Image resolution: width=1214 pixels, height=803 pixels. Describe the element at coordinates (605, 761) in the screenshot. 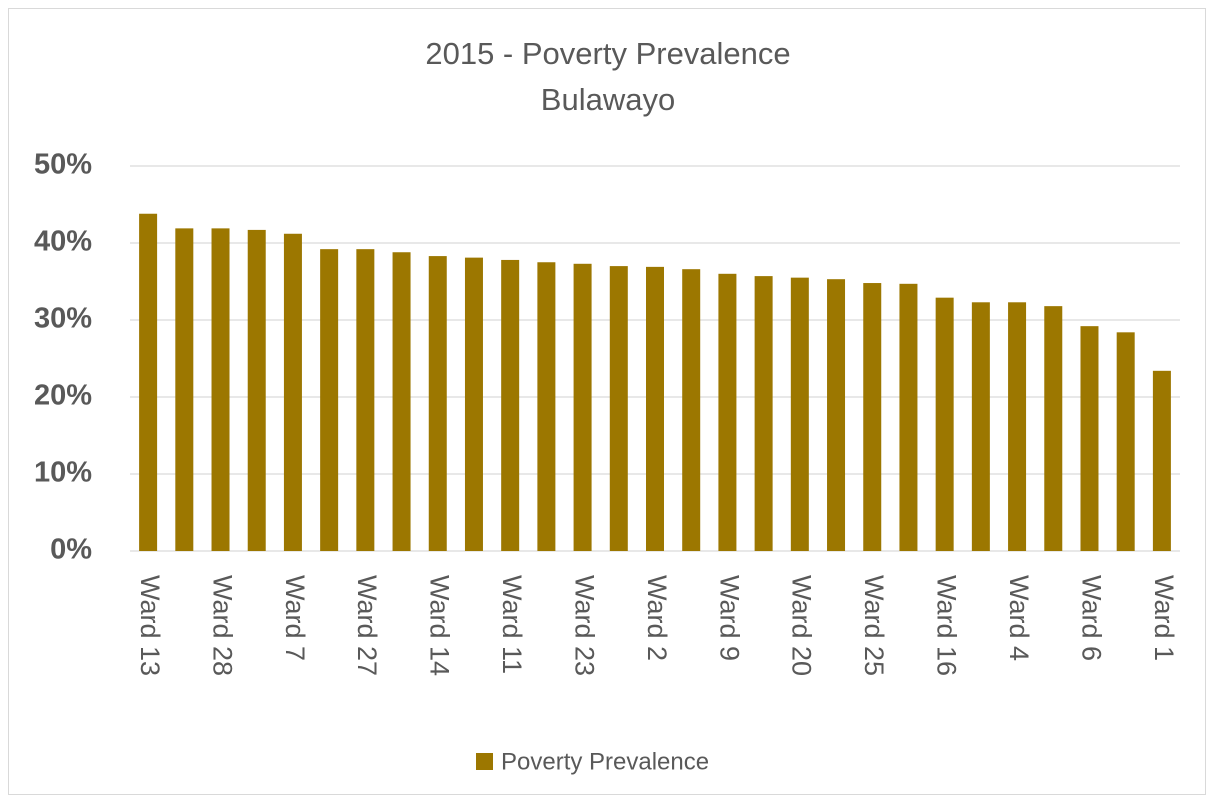

I see `legend-label: Poverty Prevalence` at that location.